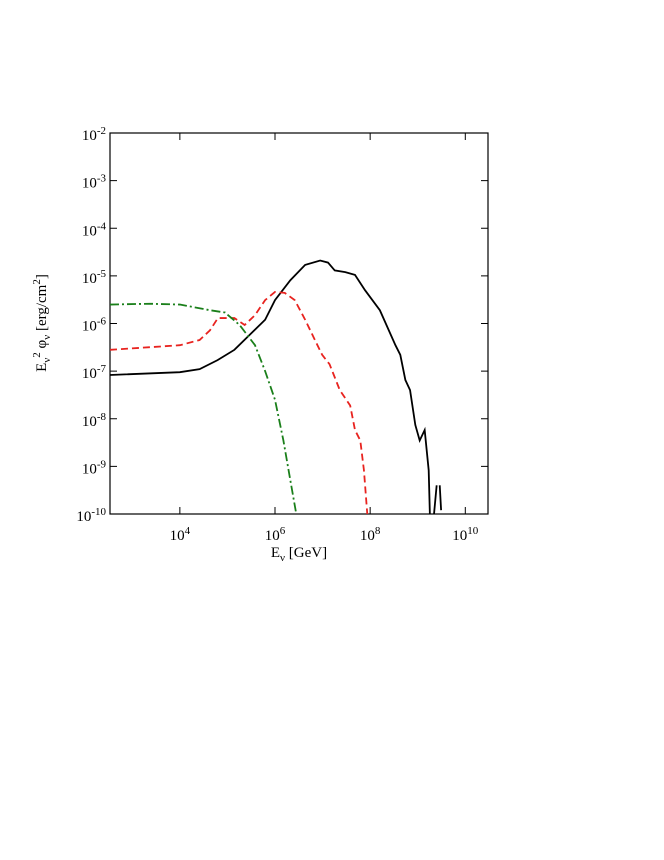  What do you see at coordinates (91, 515) in the screenshot?
I see `y-tick-label: 10⁻¹⁰` at bounding box center [91, 515].